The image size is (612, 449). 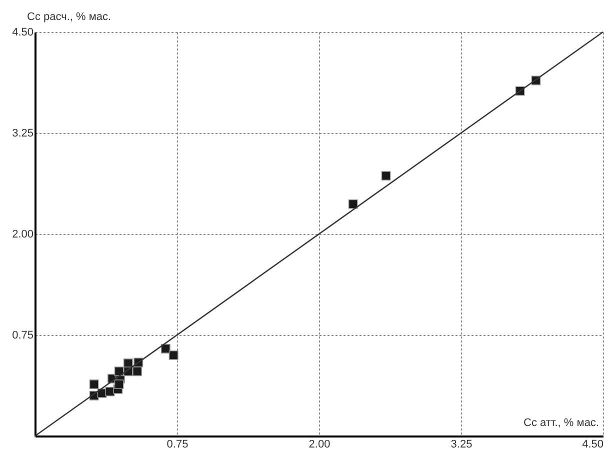 What do you see at coordinates (177, 443) in the screenshot?
I see `x-tick-label: 0.75` at bounding box center [177, 443].